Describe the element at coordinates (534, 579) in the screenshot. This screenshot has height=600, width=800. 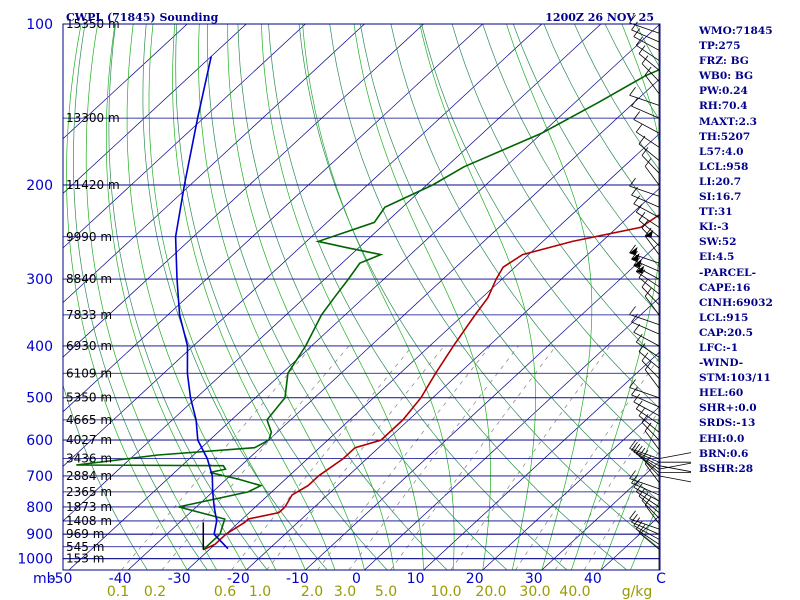
I see `temperature-tick-label: 30` at that location.